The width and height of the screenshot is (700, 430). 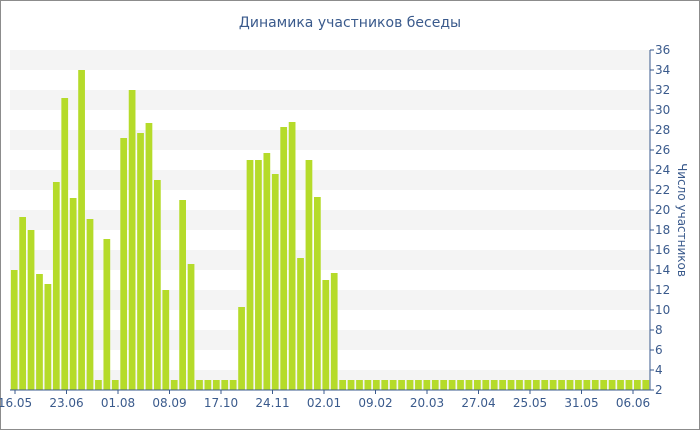 What do you see at coordinates (662, 270) in the screenshot?
I see `y-tick-label: 14` at bounding box center [662, 270].